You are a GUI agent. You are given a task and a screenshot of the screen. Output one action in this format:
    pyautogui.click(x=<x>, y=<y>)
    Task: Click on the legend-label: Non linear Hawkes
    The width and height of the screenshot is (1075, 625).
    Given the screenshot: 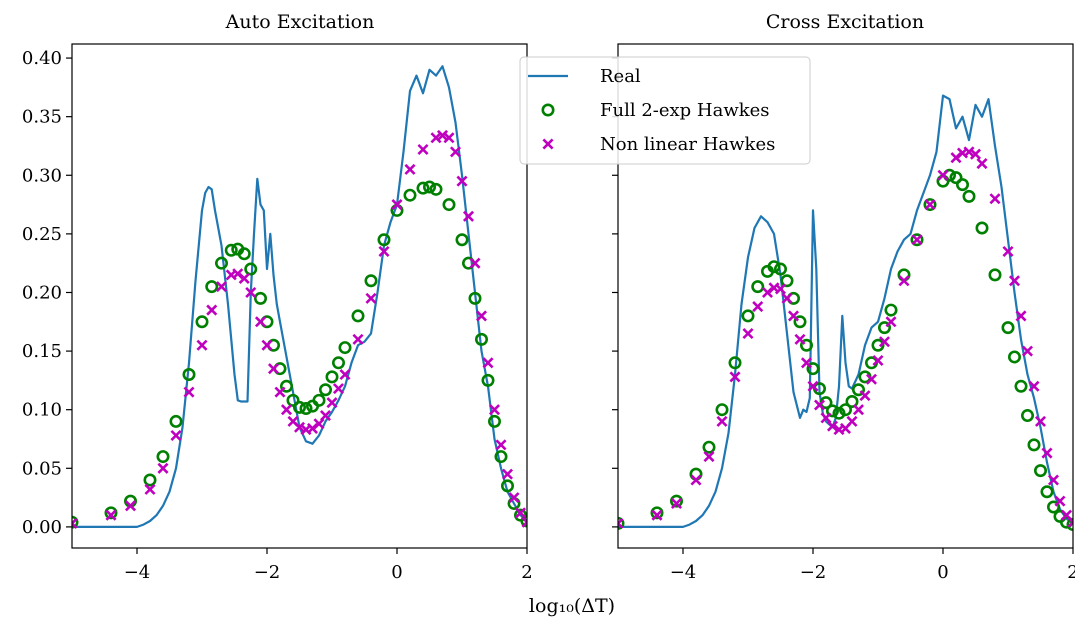 What is the action you would take?
    pyautogui.click(x=687, y=144)
    